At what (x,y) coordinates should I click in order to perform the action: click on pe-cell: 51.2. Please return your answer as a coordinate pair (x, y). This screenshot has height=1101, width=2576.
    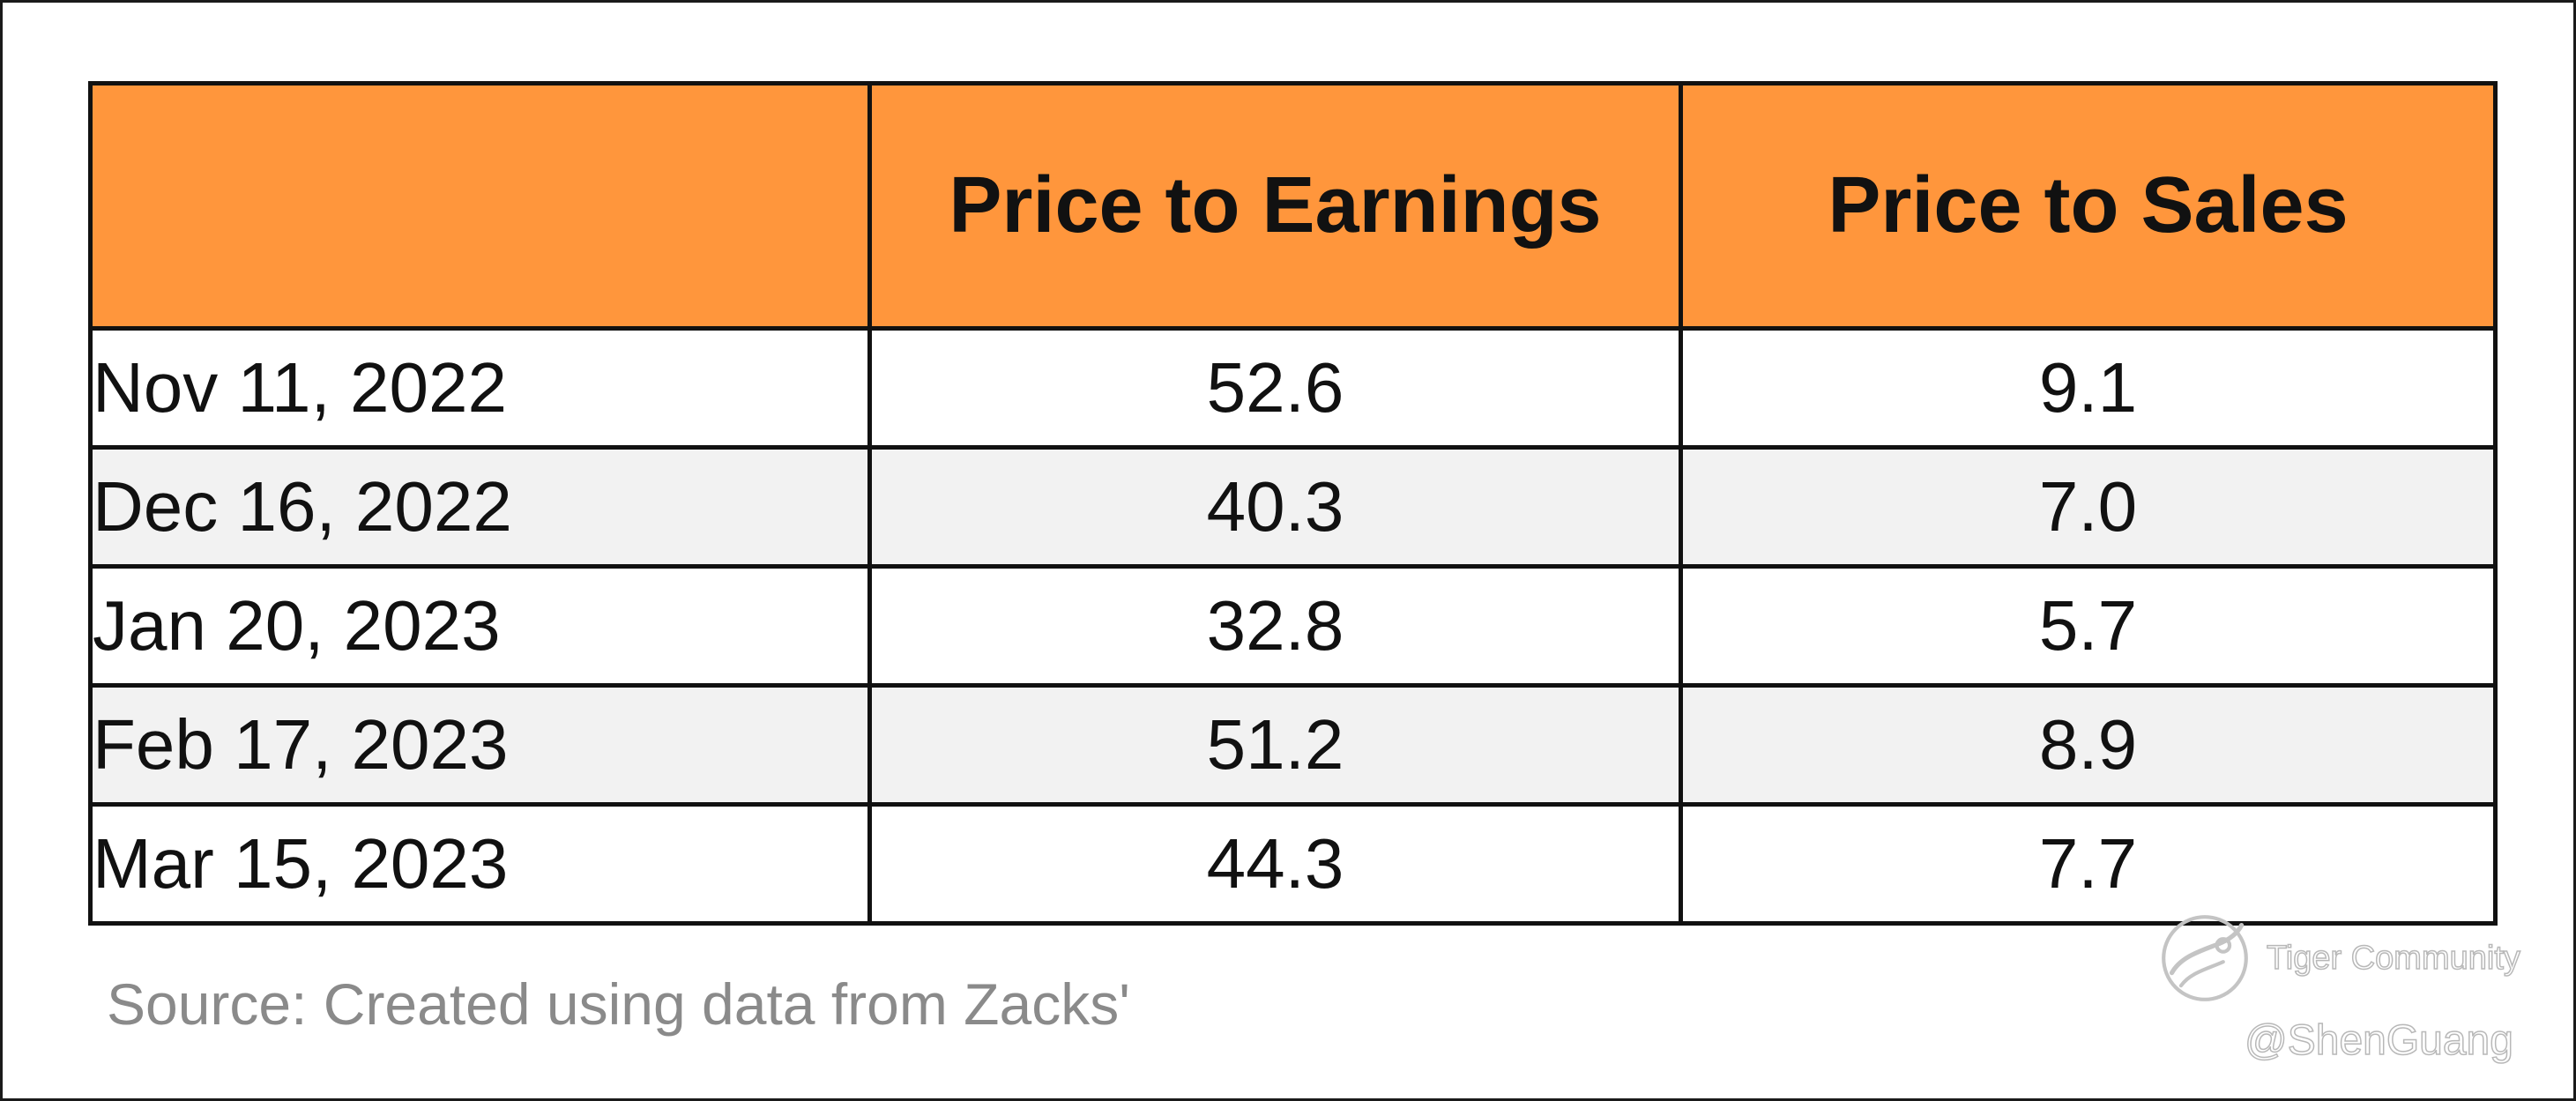
    Looking at the image, I should click on (1275, 745).